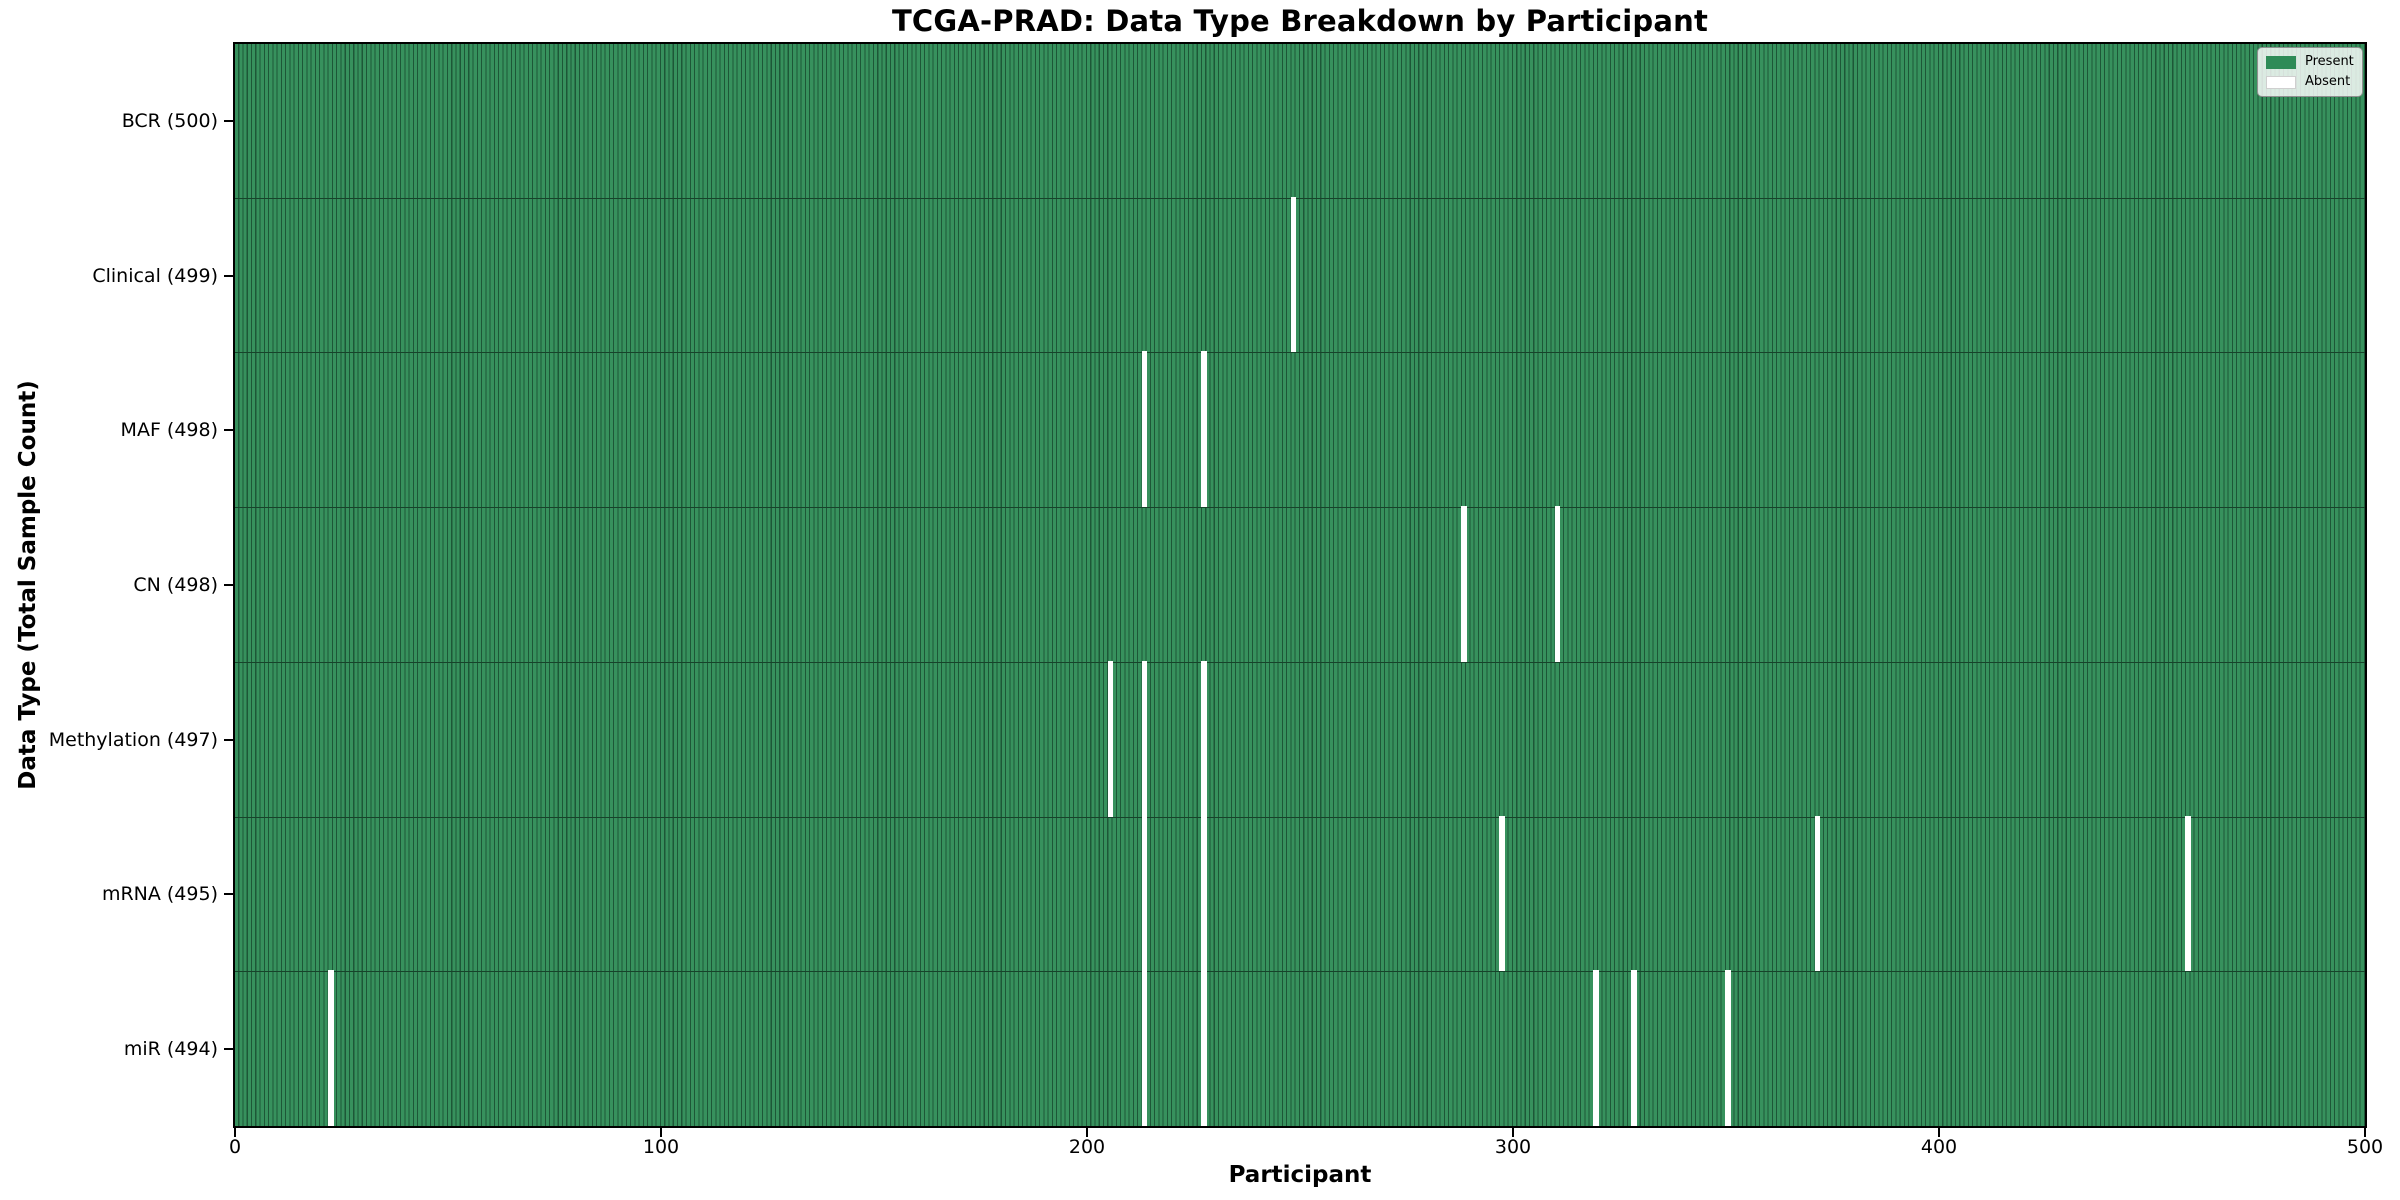 This screenshot has width=2400, height=1200. I want to click on y-tick-label: miR (494), so click(170, 1048).